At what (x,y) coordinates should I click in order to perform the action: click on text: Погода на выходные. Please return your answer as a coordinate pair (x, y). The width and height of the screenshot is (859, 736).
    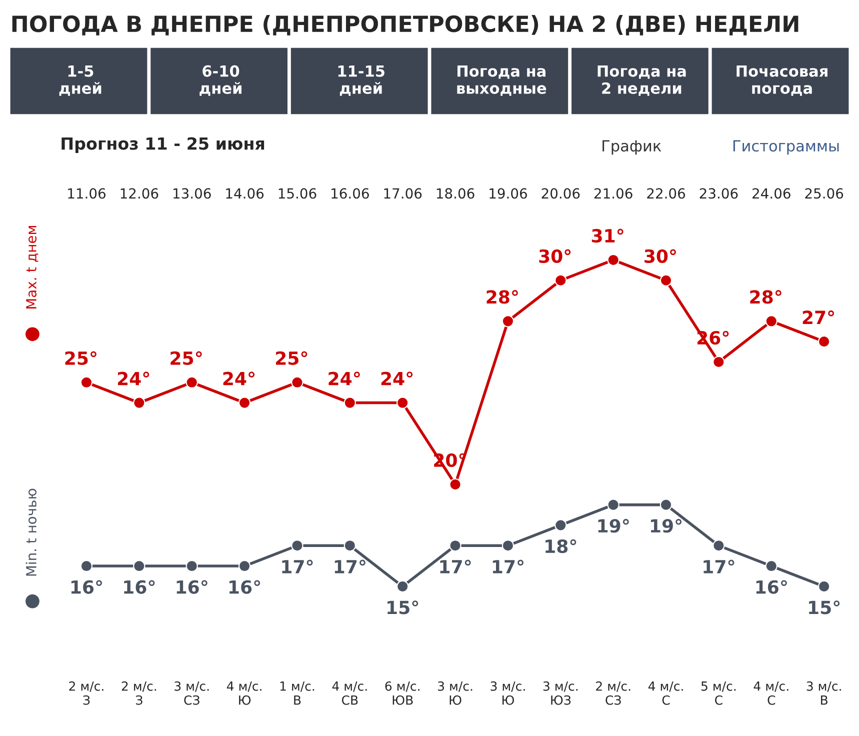
    Looking at the image, I should click on (501, 80).